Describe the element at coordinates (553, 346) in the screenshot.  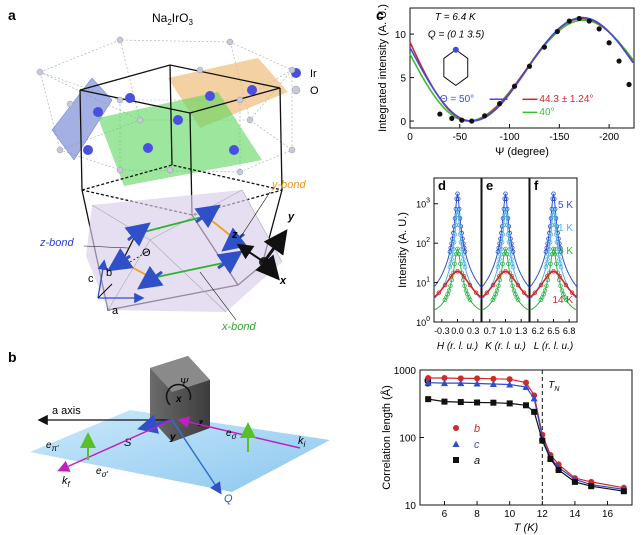
I see `chart-def-xlabel: L (r. l. u.)` at that location.